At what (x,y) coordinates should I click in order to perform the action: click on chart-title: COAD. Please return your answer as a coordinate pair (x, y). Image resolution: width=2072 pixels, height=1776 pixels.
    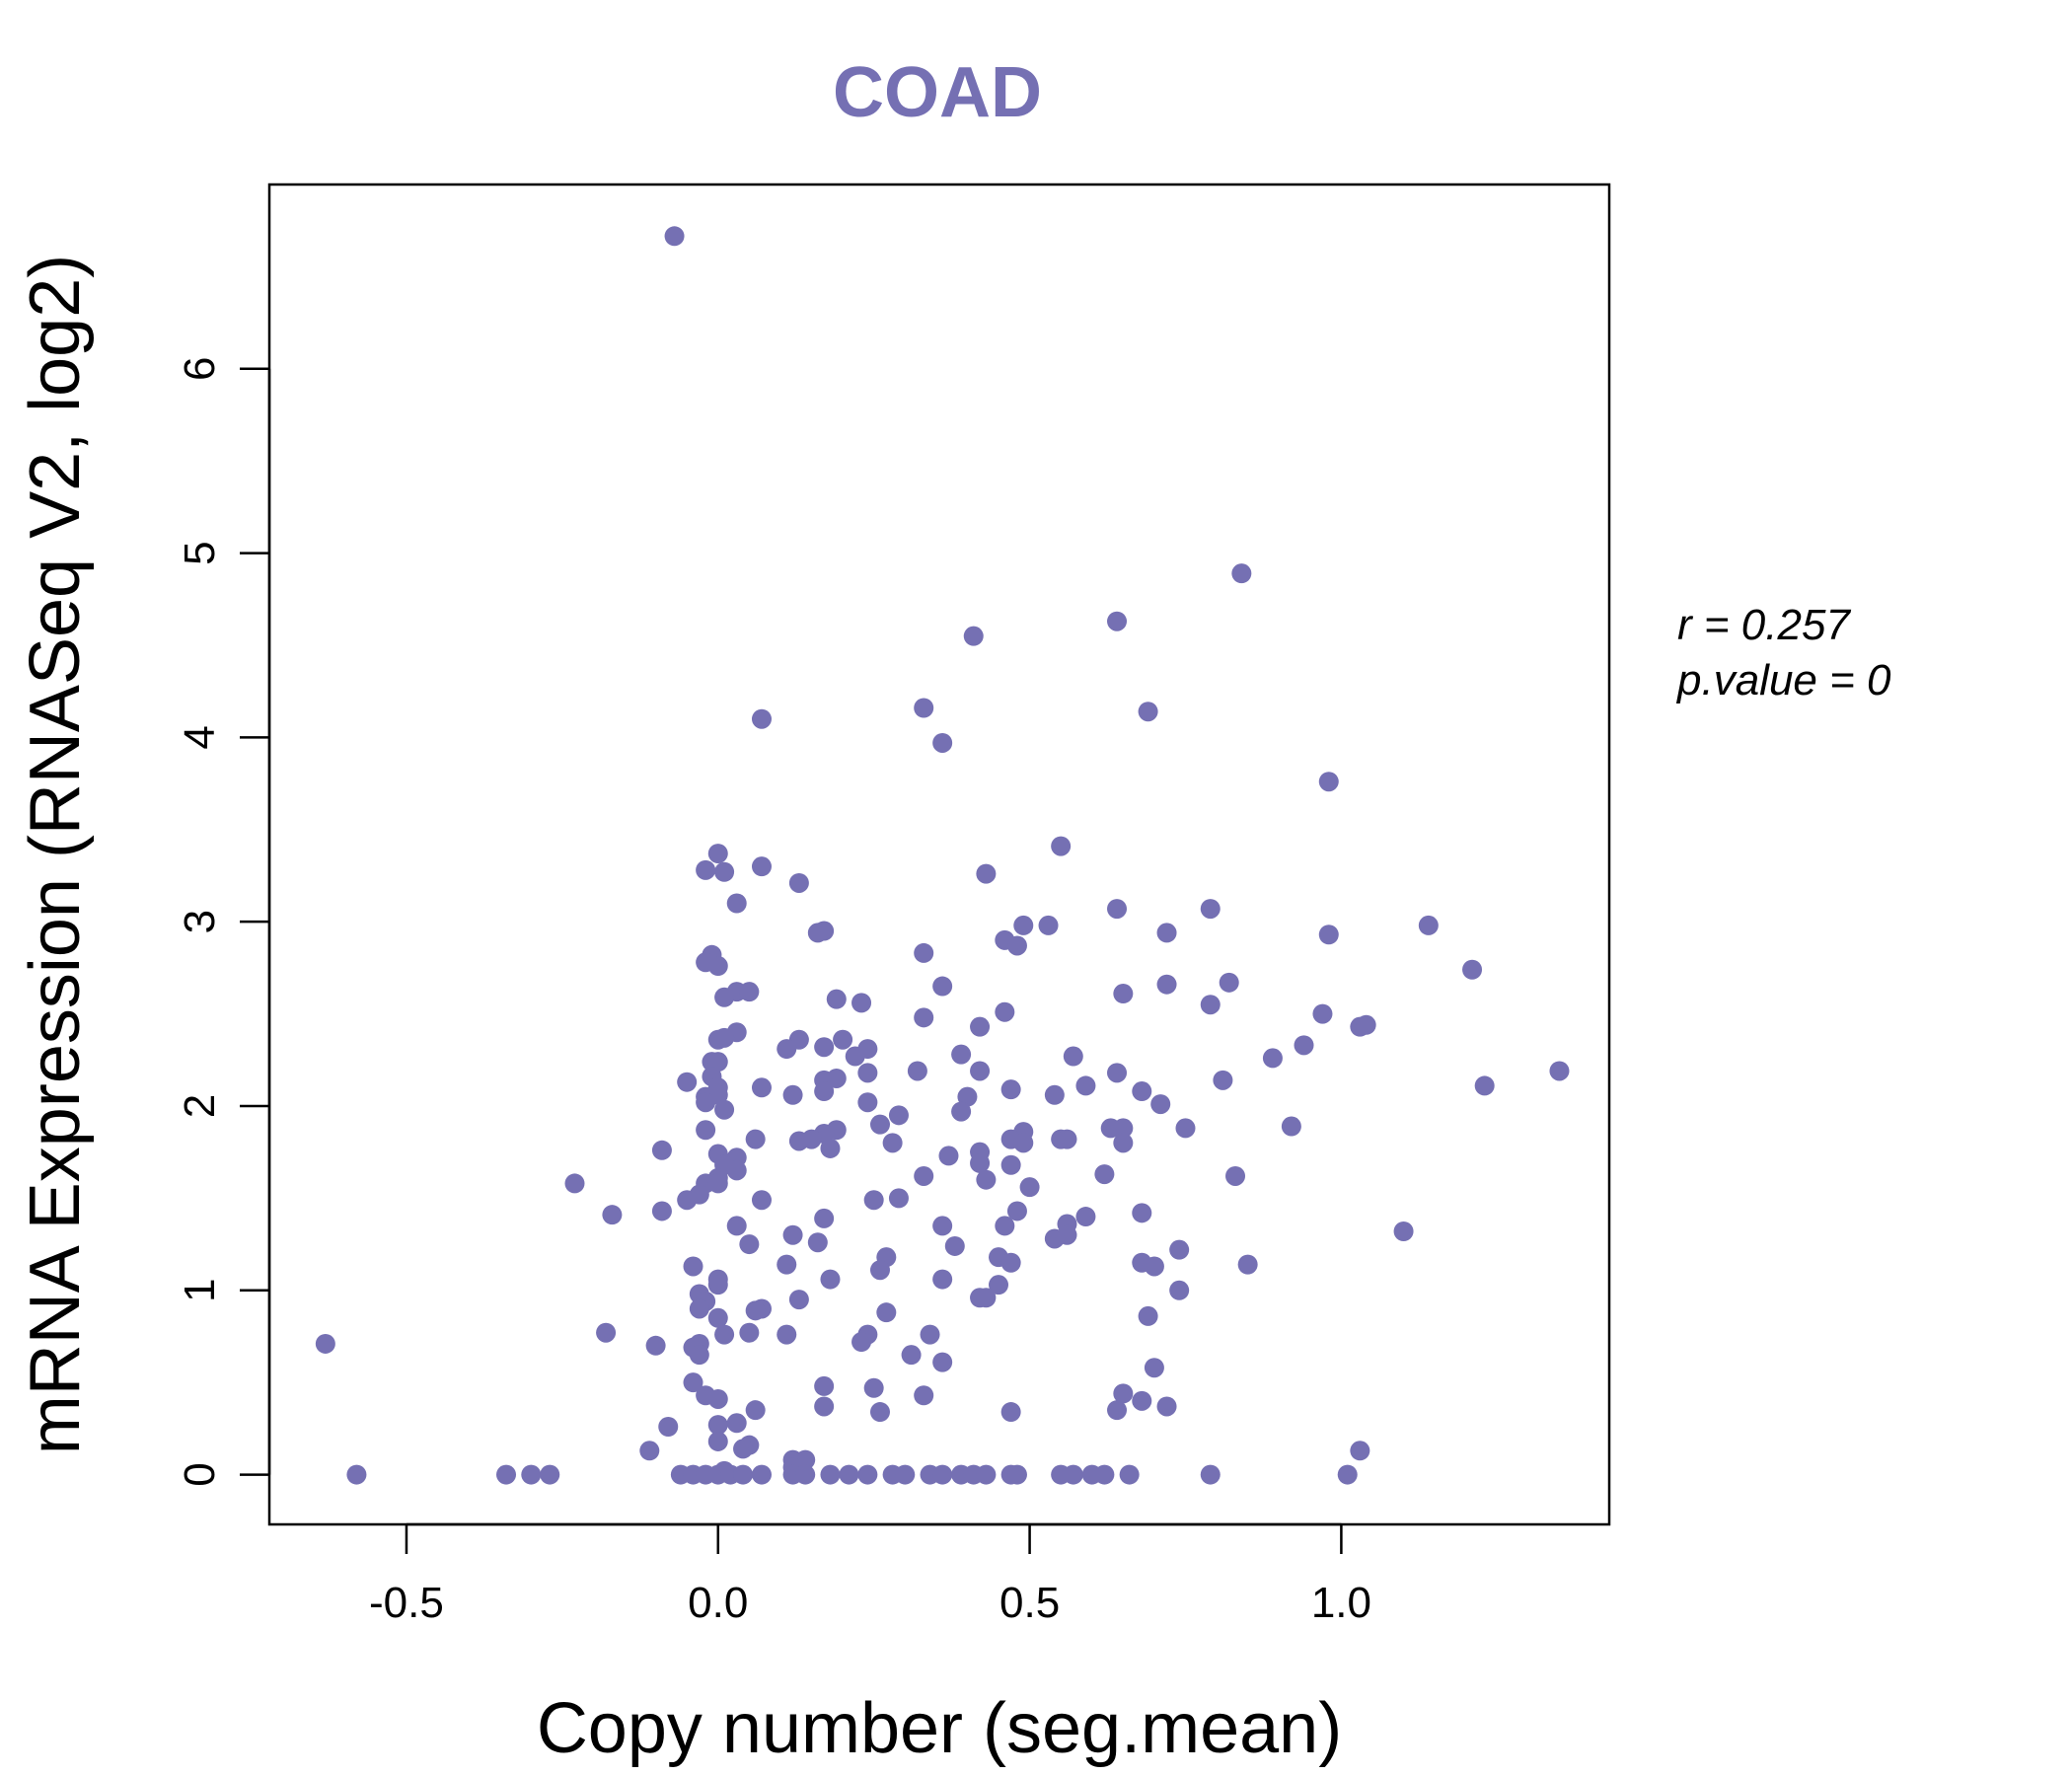
    Looking at the image, I should click on (938, 93).